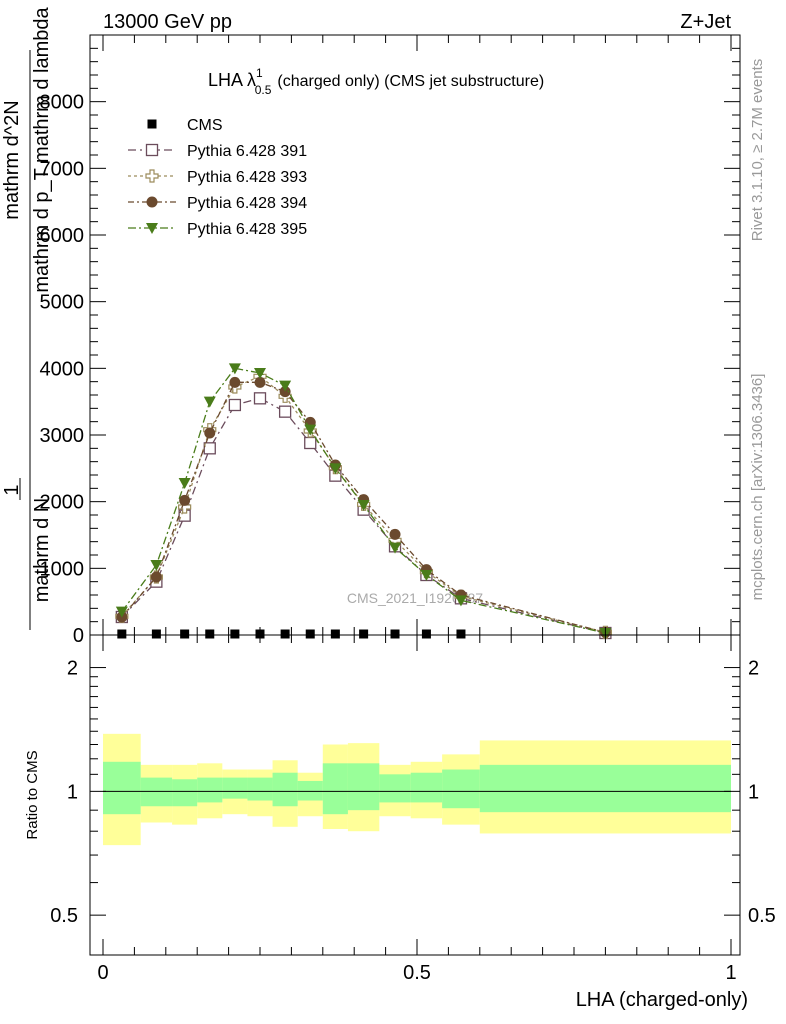  I want to click on legend-label: CMS, so click(205, 125).